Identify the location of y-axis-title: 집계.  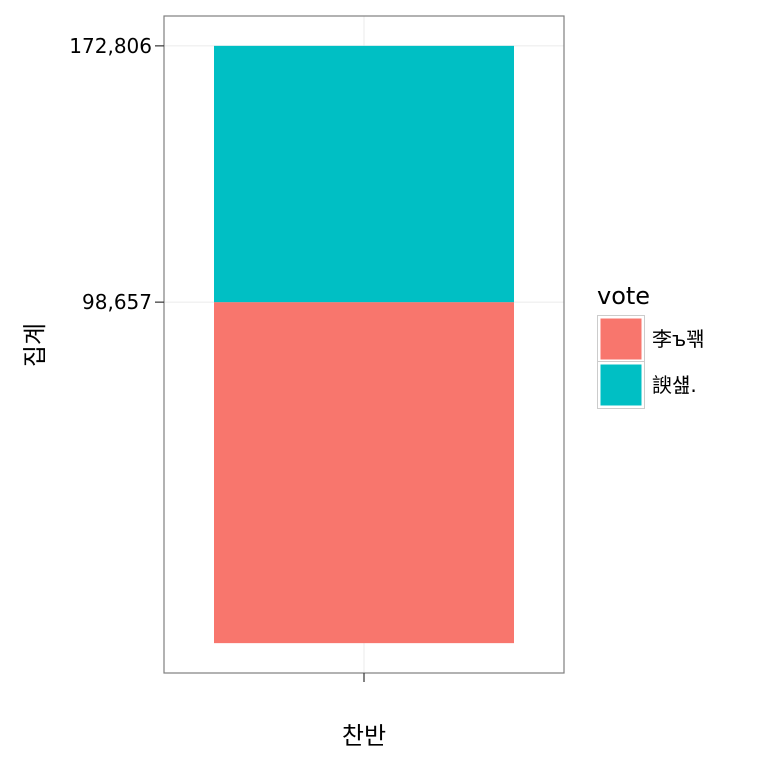
(35, 345).